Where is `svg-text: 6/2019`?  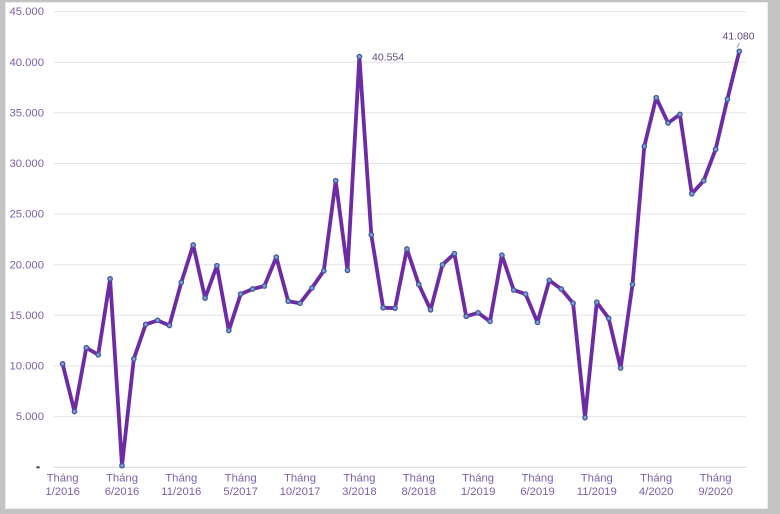
svg-text: 6/2019 is located at coordinates (537, 492).